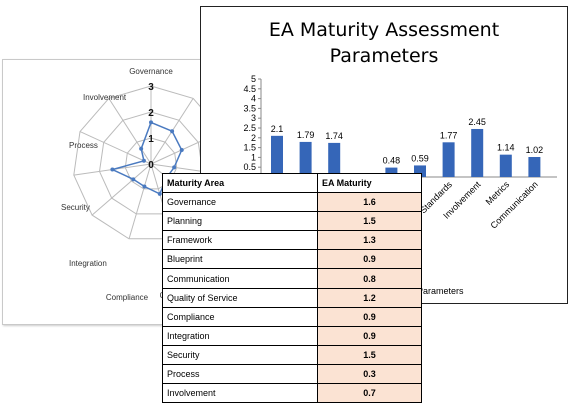  I want to click on table-row: Governance 1.6, so click(292, 202).